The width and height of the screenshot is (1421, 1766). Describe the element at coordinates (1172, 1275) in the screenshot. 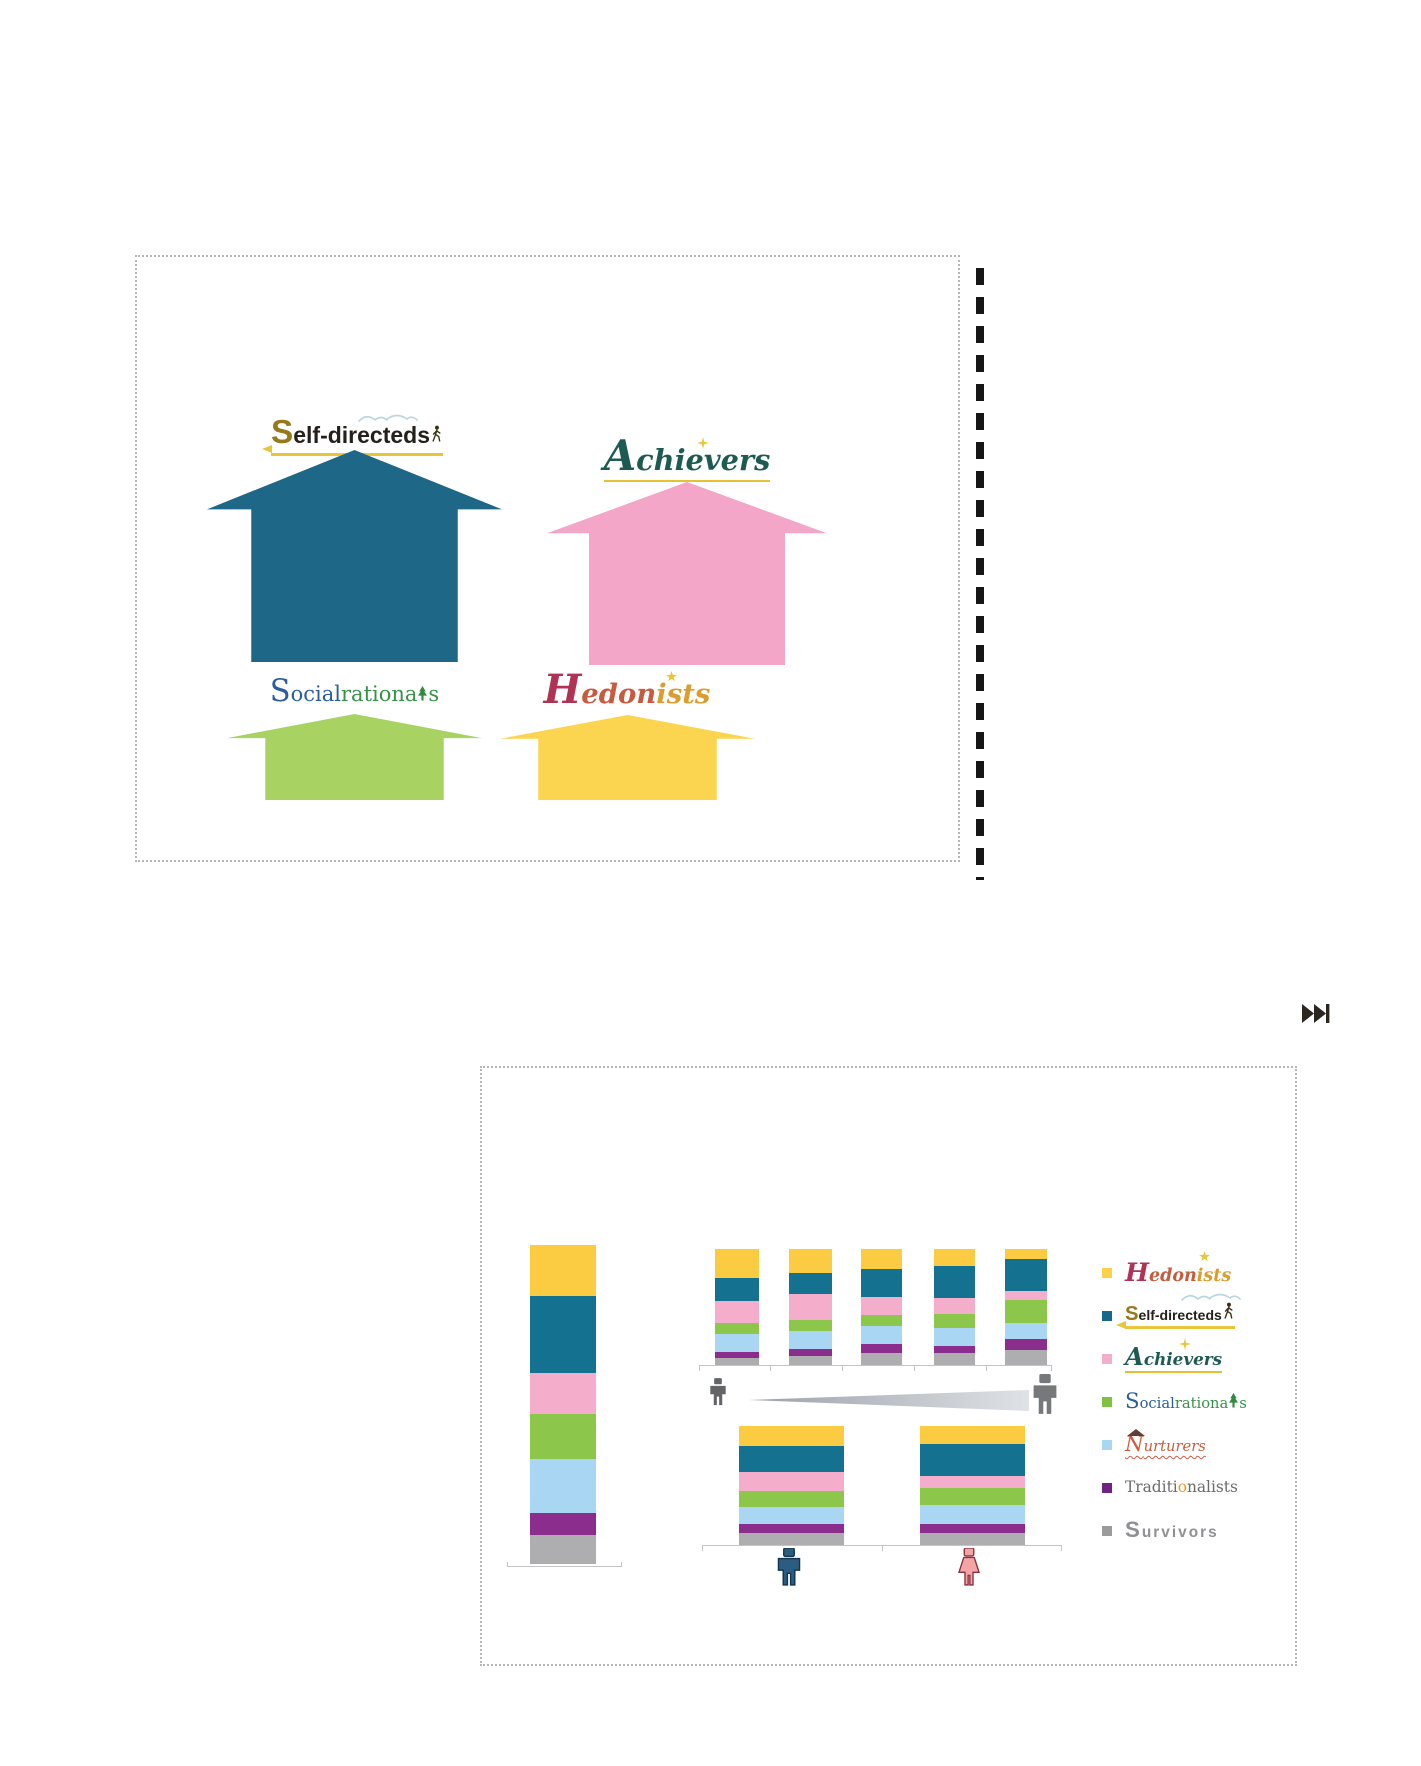

I see `brand-text: edon` at that location.